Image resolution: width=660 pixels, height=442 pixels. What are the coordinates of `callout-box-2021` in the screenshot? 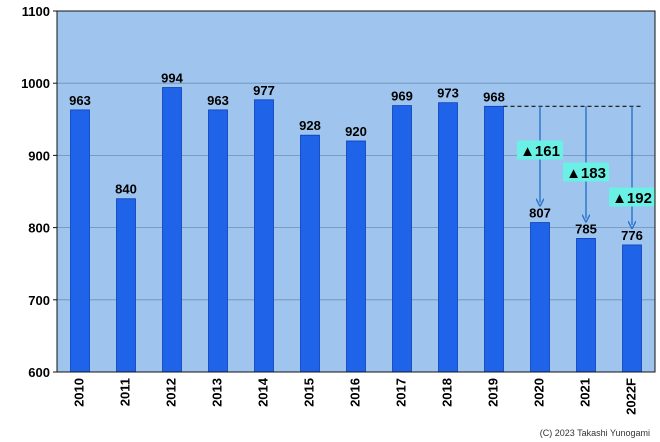 It's located at (586, 172).